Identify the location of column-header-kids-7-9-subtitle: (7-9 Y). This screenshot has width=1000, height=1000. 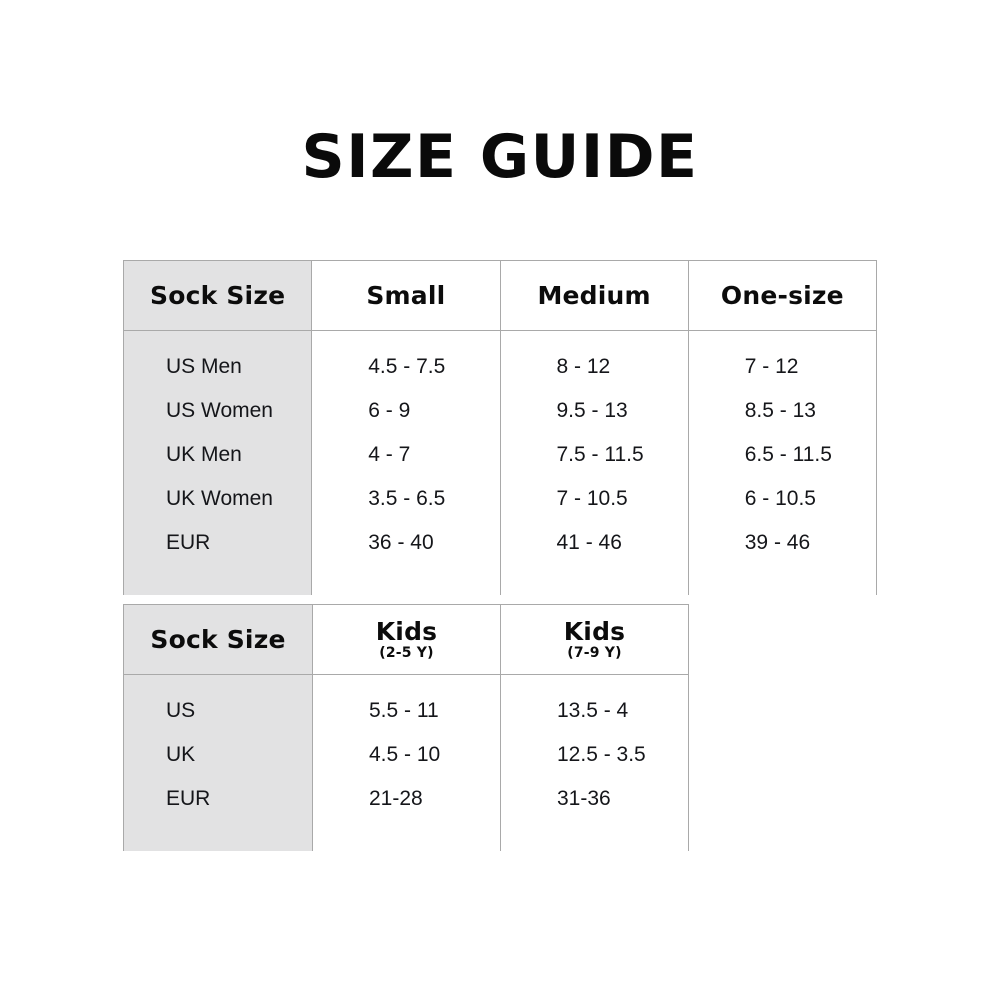
(594, 652).